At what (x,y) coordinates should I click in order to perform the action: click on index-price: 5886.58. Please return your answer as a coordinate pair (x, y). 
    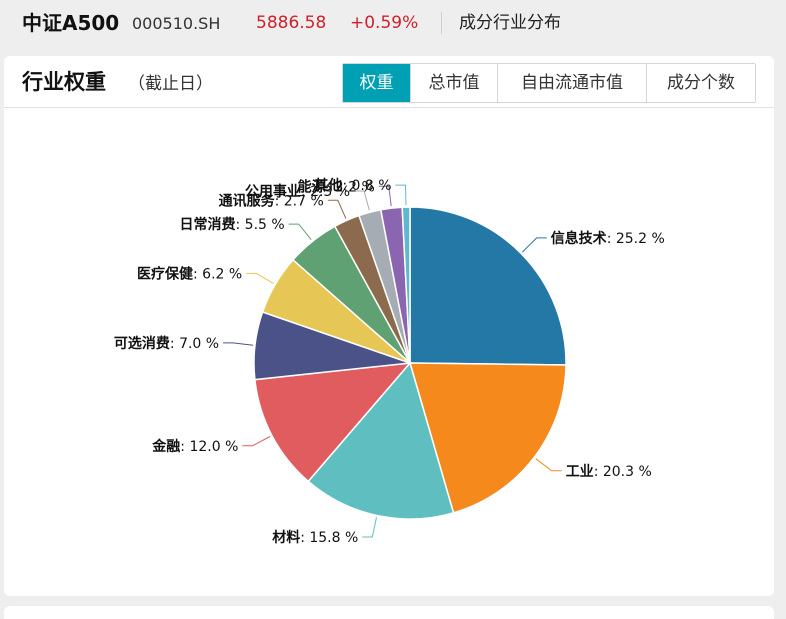
    Looking at the image, I should click on (291, 23).